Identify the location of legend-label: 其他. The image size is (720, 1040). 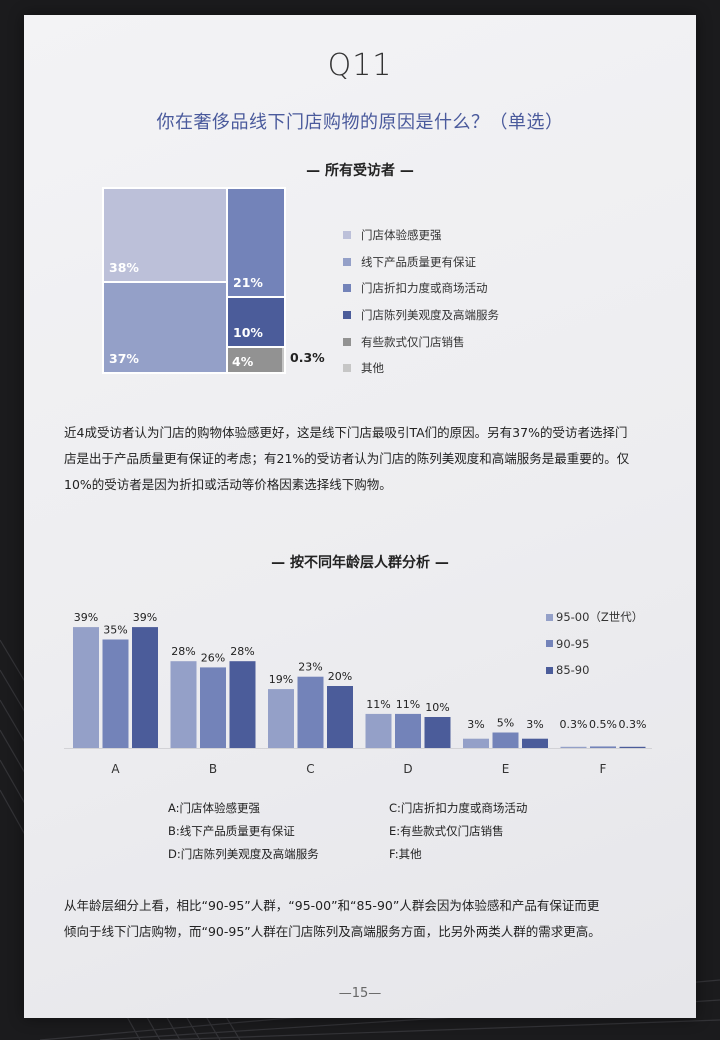
(372, 368).